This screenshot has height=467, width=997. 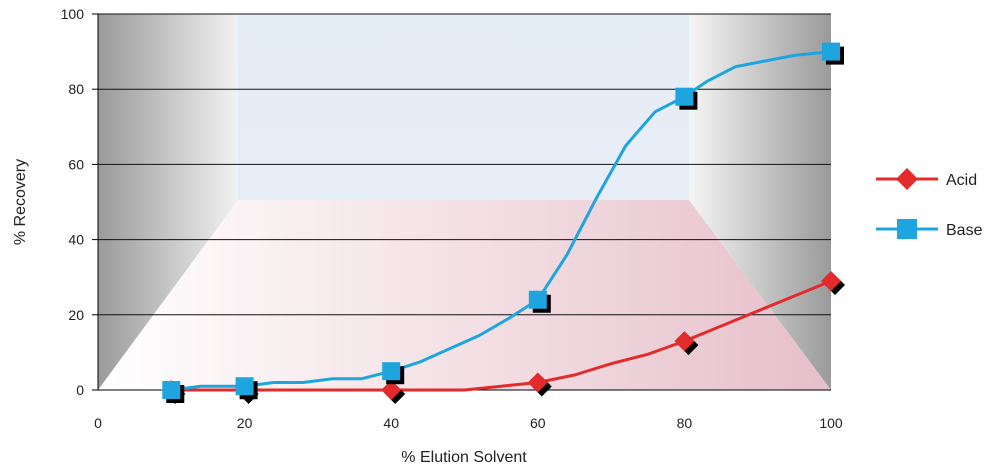 What do you see at coordinates (391, 423) in the screenshot?
I see `x-tick-label: 40` at bounding box center [391, 423].